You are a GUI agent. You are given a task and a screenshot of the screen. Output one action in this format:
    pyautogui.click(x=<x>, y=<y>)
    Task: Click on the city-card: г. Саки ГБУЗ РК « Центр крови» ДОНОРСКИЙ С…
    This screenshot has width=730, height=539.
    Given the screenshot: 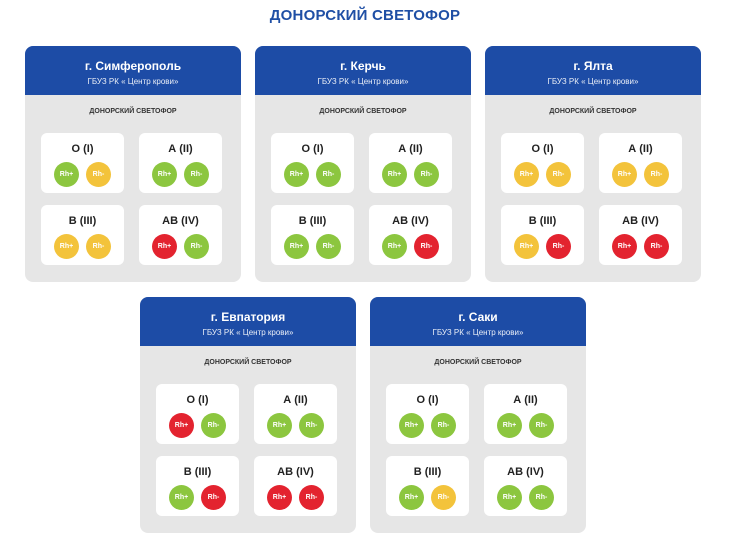 What is the action you would take?
    pyautogui.click(x=478, y=415)
    